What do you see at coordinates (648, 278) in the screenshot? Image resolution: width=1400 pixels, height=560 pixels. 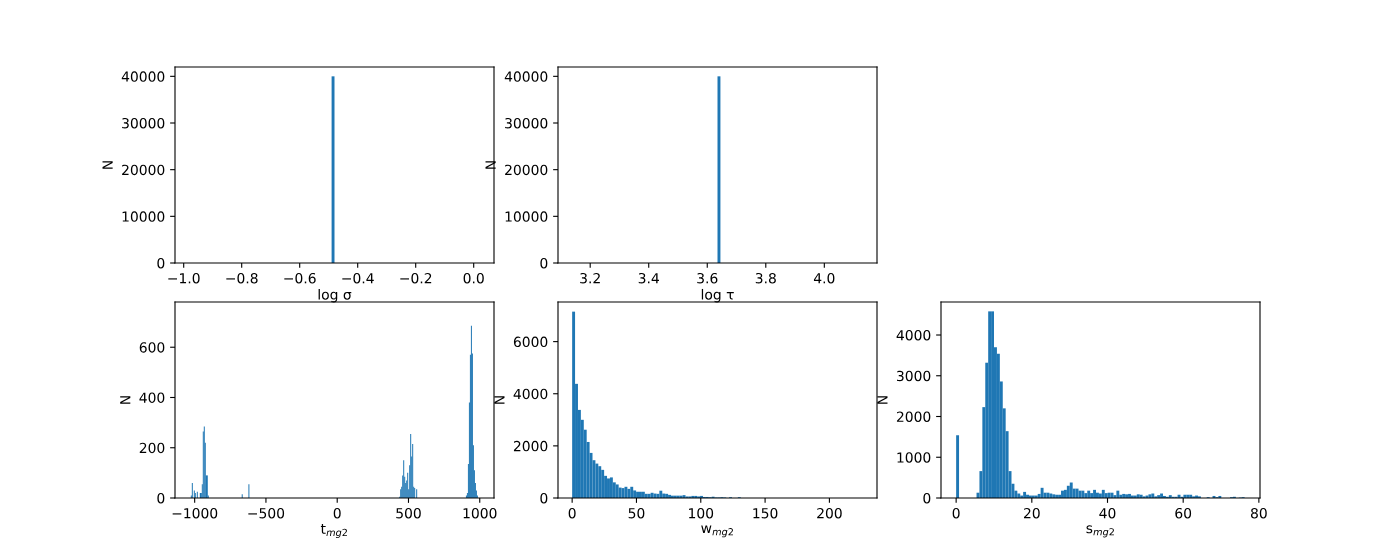 I see `x-tick-label: 3.4` at bounding box center [648, 278].